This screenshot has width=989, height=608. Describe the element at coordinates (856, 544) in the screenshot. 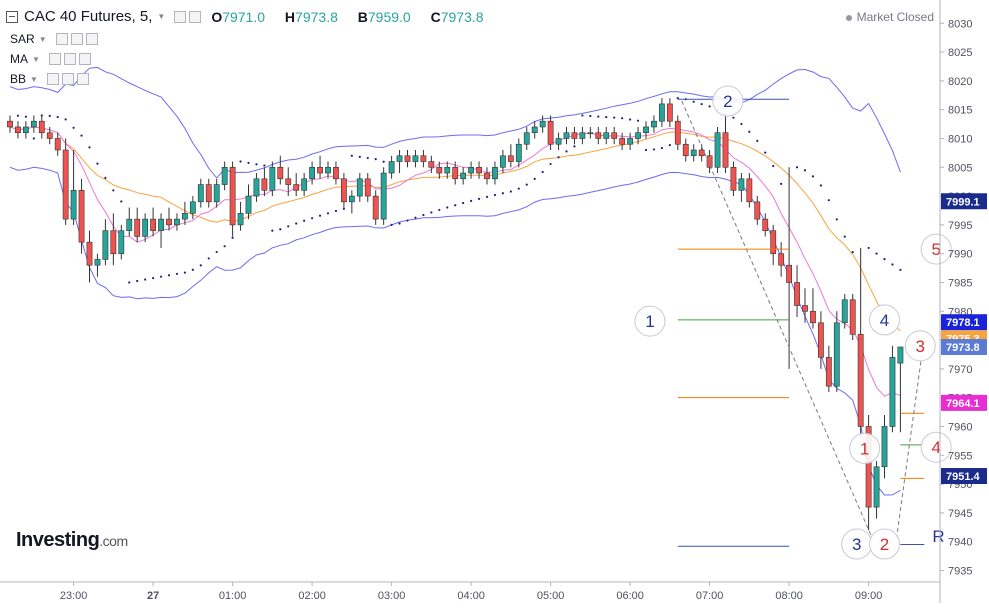

I see `wave-label: 3` at that location.